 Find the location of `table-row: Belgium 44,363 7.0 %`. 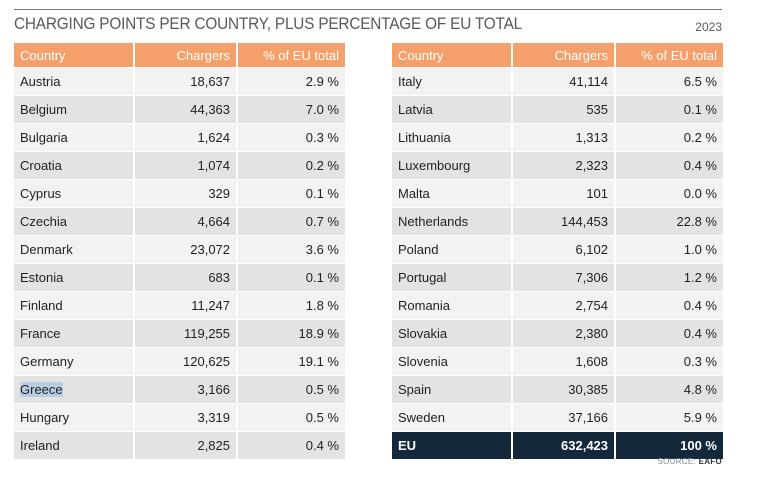

table-row: Belgium 44,363 7.0 % is located at coordinates (179, 110).